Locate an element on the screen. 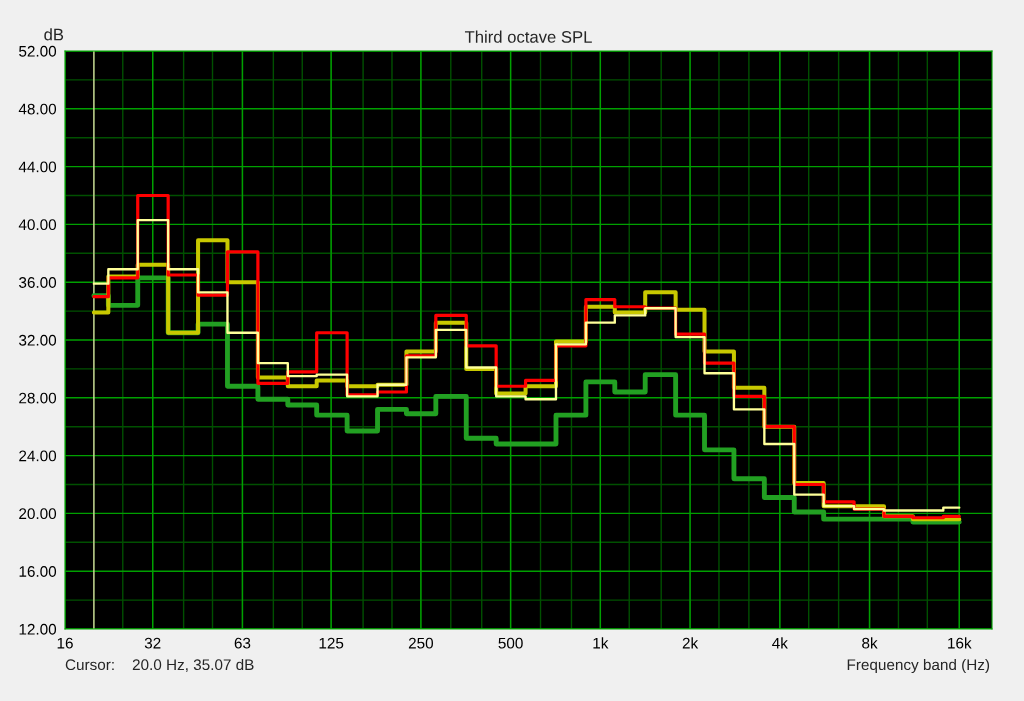  y-tick-label: 52.00 is located at coordinates (38, 51).